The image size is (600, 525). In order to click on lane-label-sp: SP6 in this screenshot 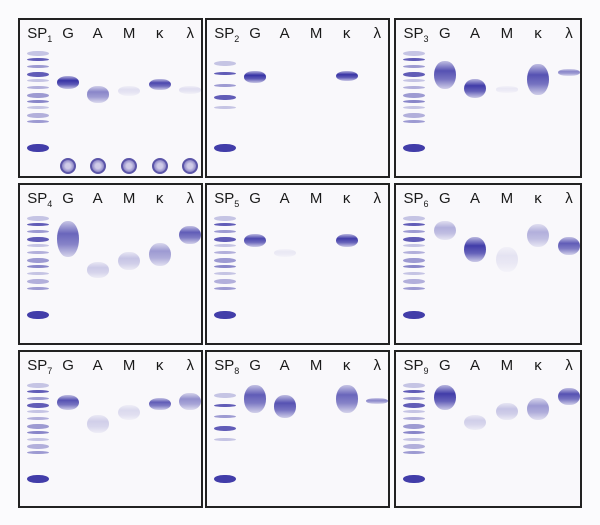, I will do `click(415, 201)`.